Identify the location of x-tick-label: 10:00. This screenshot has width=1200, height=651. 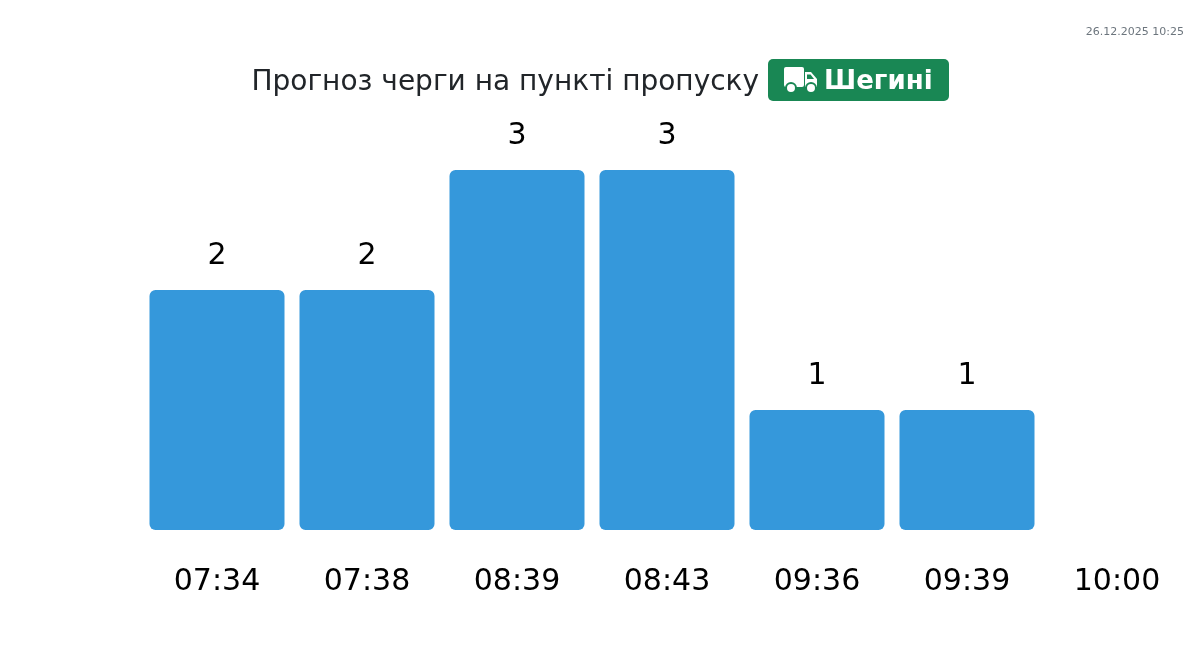
(1117, 579).